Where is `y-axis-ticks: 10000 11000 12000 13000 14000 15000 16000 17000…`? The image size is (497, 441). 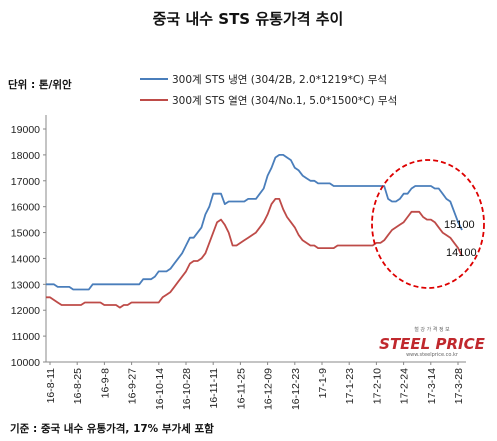
y-axis-ticks: 10000 11000 12000 13000 14000 15000 16000 17000… is located at coordinates (28, 246).